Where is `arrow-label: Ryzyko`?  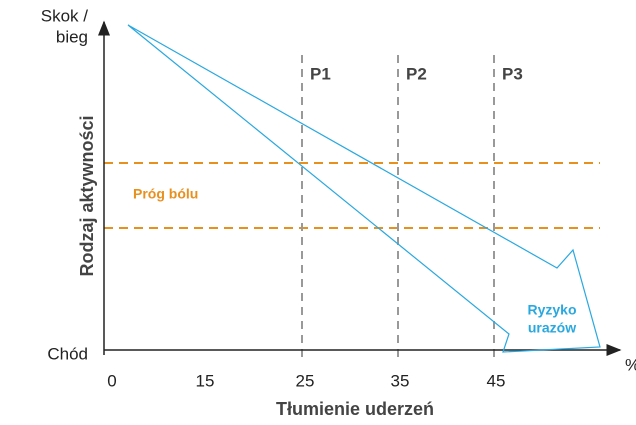
arrow-label: Ryzyko is located at coordinates (551, 310).